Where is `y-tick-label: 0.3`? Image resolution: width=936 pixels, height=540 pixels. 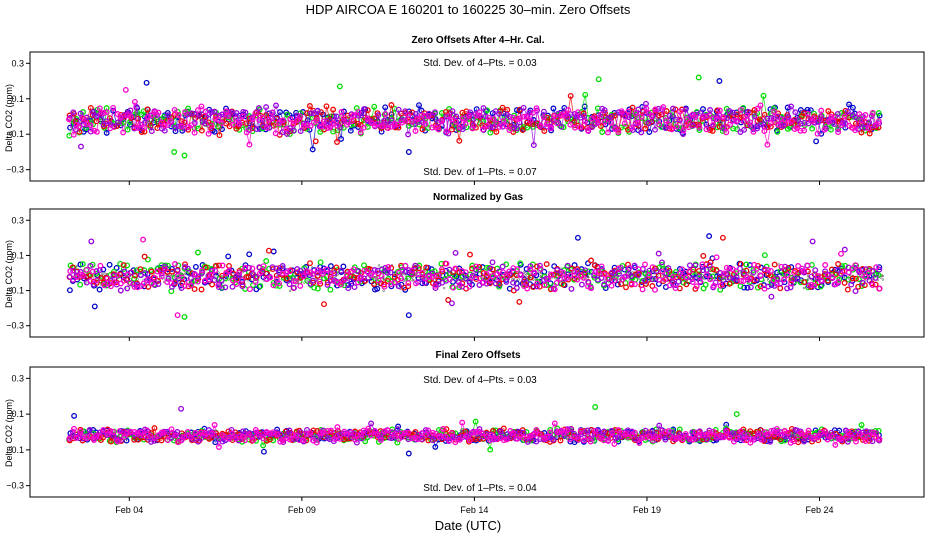 y-tick-label: 0.3 is located at coordinates (17, 63).